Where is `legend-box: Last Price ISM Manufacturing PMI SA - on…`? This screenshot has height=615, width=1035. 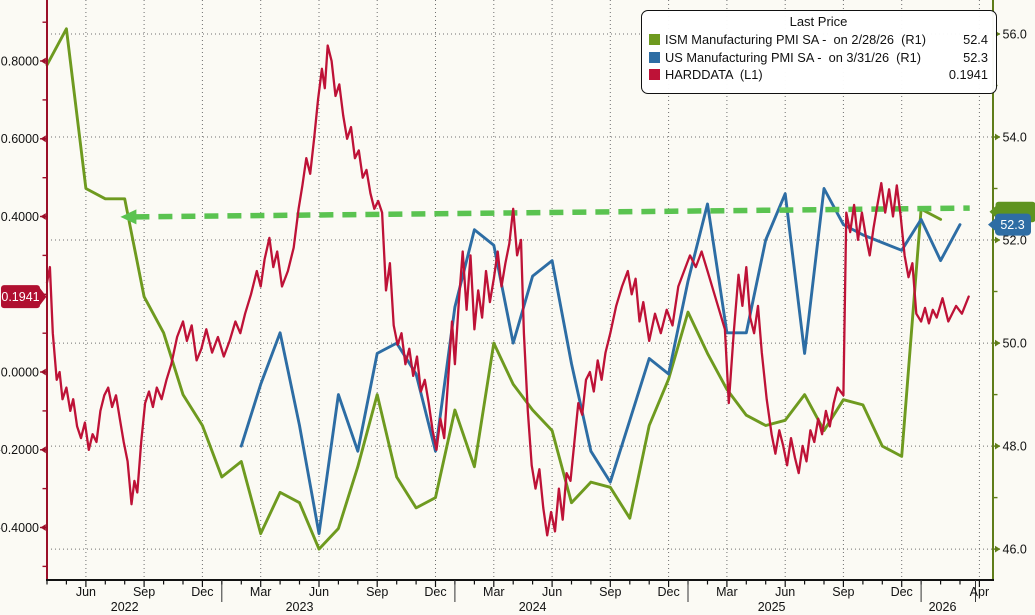 legend-box: Last Price ISM Manufacturing PMI SA - on… is located at coordinates (819, 52).